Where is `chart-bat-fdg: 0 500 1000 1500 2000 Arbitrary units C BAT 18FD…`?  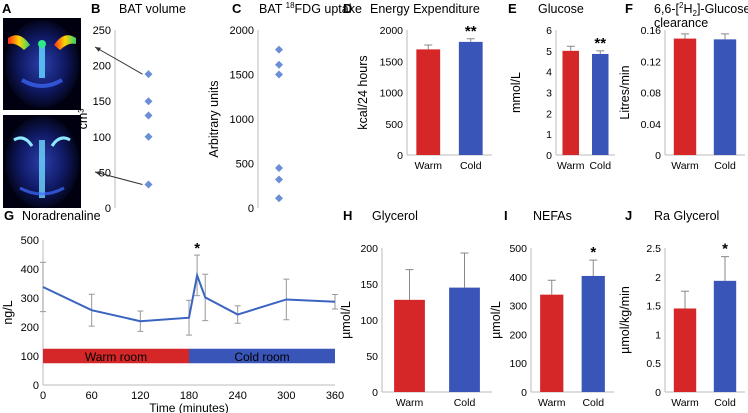 chart-bat-fdg: 0 500 1000 1500 2000 Arbitrary units C BAT 18FD… is located at coordinates (284, 108).